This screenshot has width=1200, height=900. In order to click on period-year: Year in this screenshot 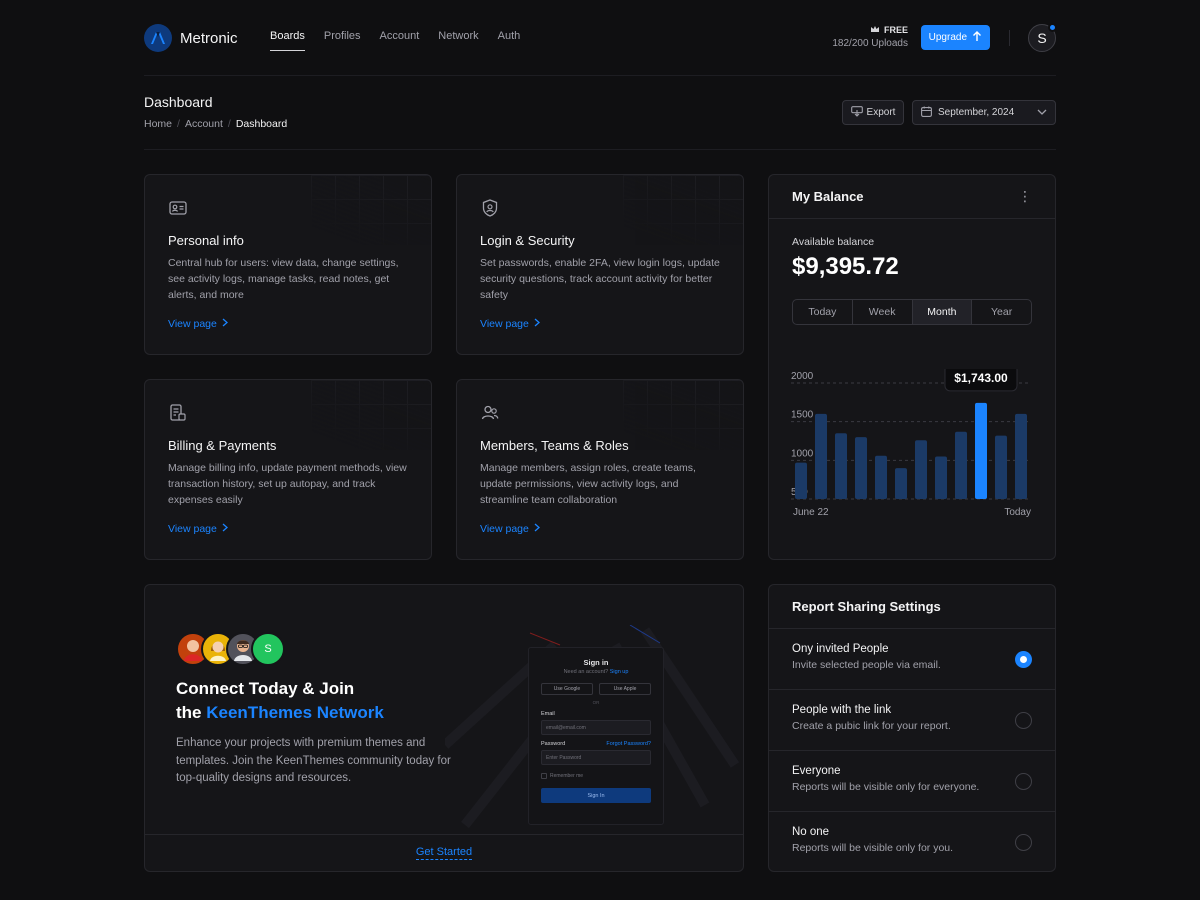, I will do `click(1002, 312)`.